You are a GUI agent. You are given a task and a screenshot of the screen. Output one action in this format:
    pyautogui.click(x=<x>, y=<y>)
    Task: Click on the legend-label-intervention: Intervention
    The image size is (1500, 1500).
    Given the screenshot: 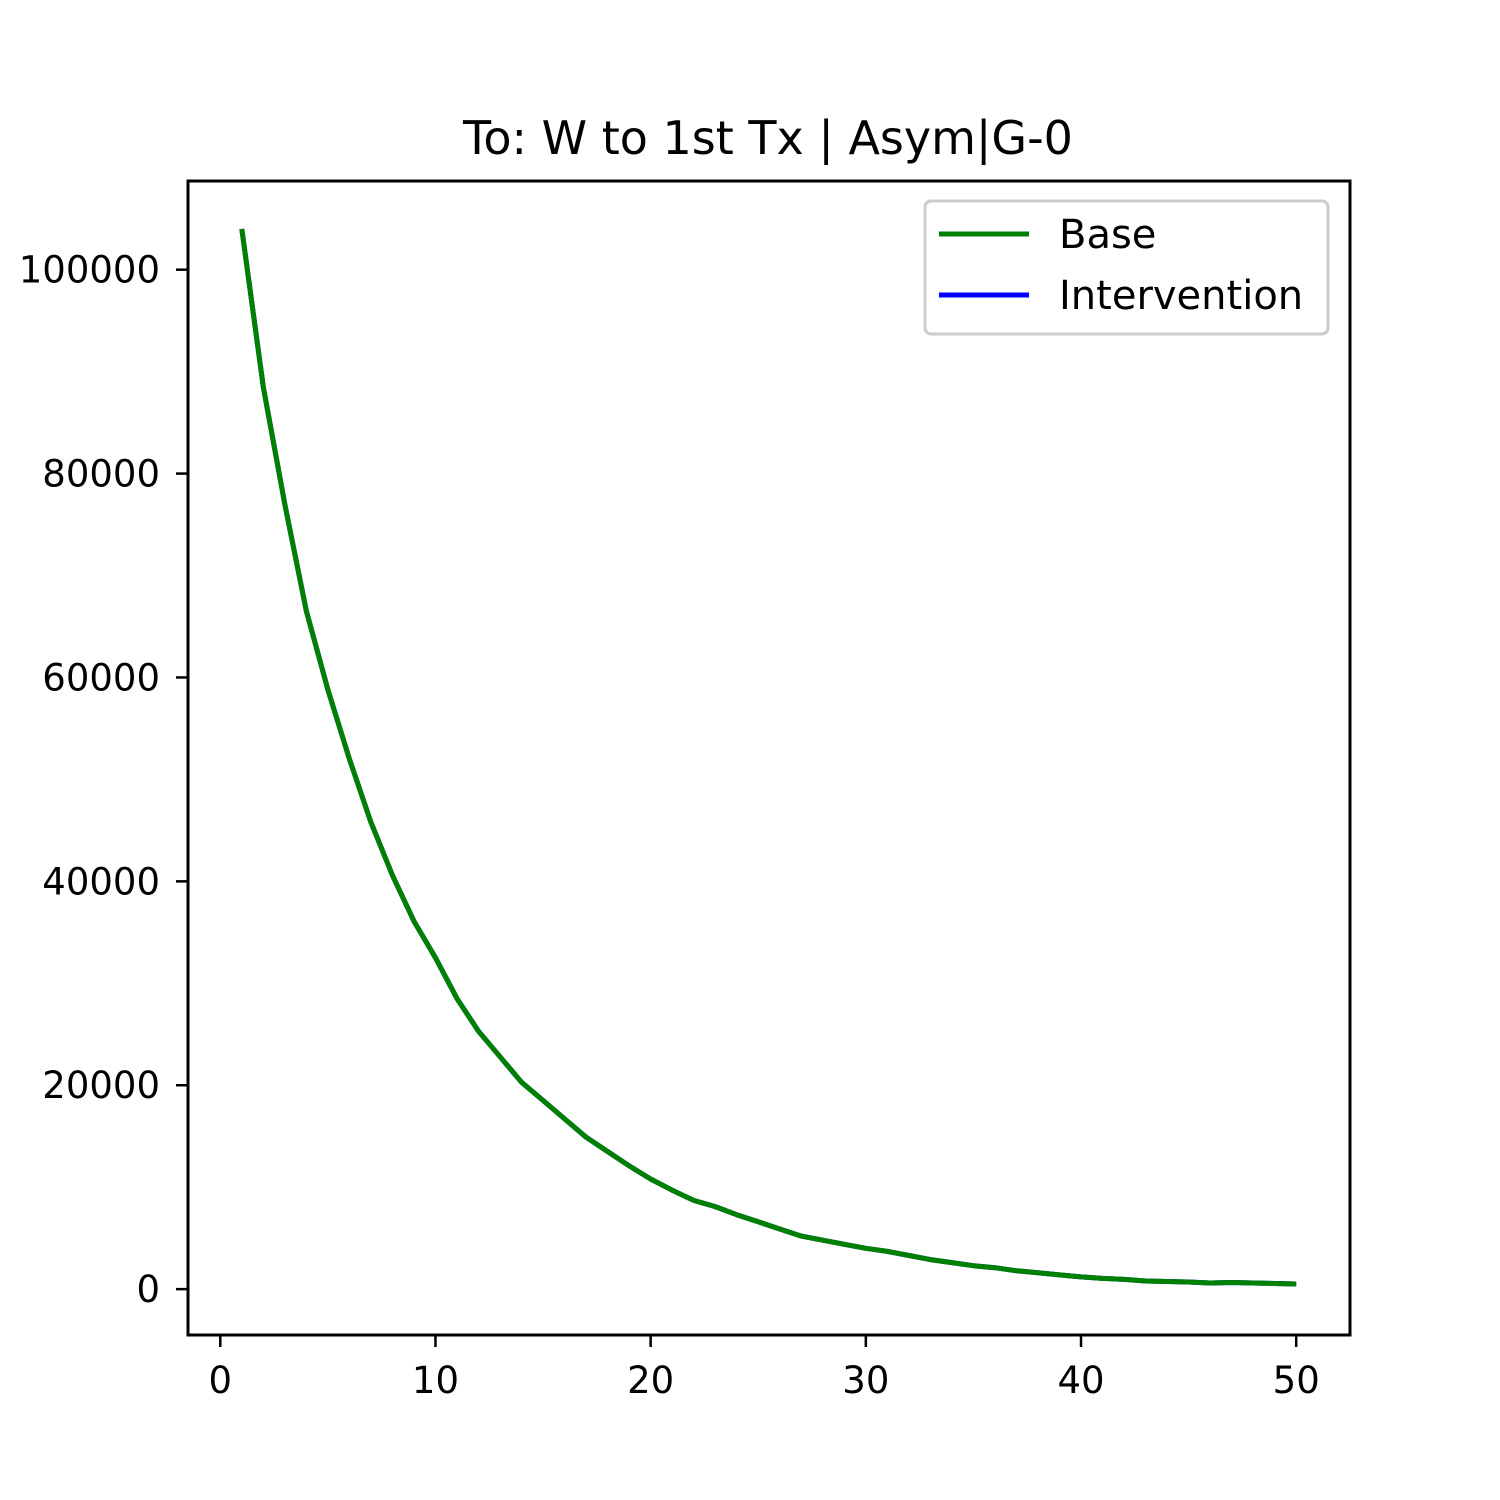 What is the action you would take?
    pyautogui.click(x=1181, y=296)
    